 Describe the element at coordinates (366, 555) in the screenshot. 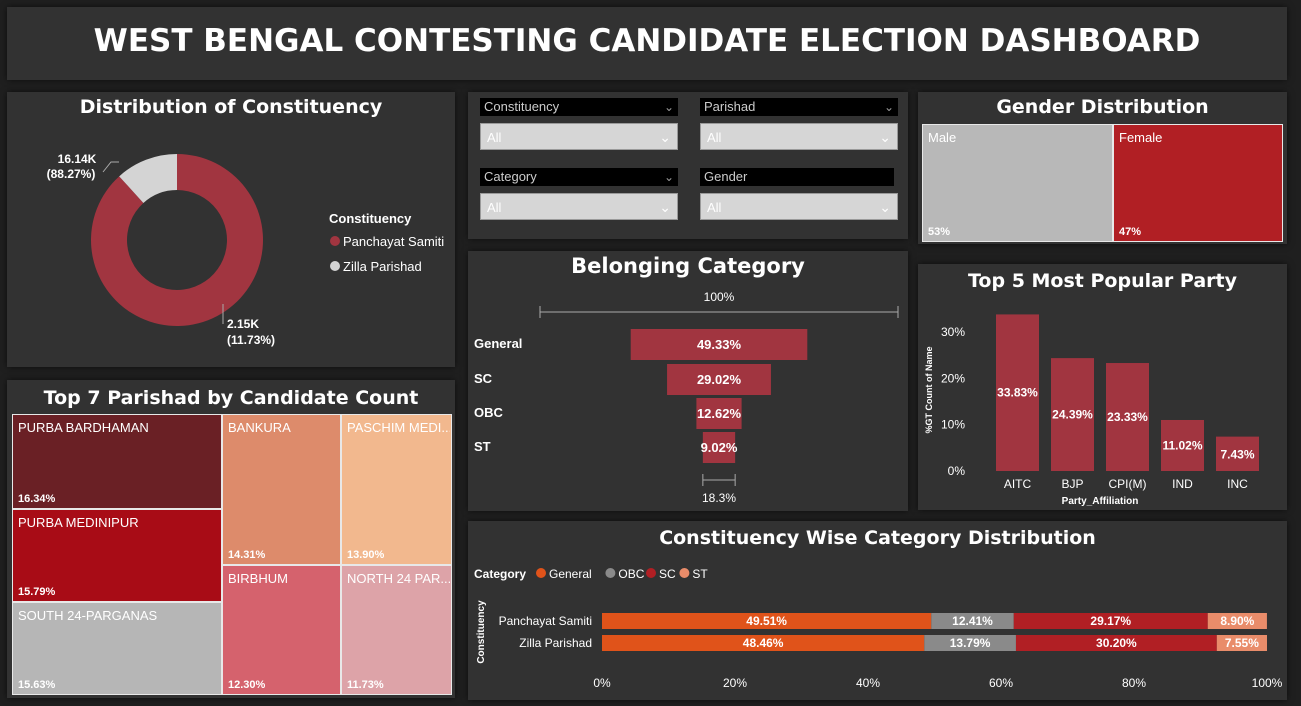

I see `treemap-cell-value: 13.90%` at that location.